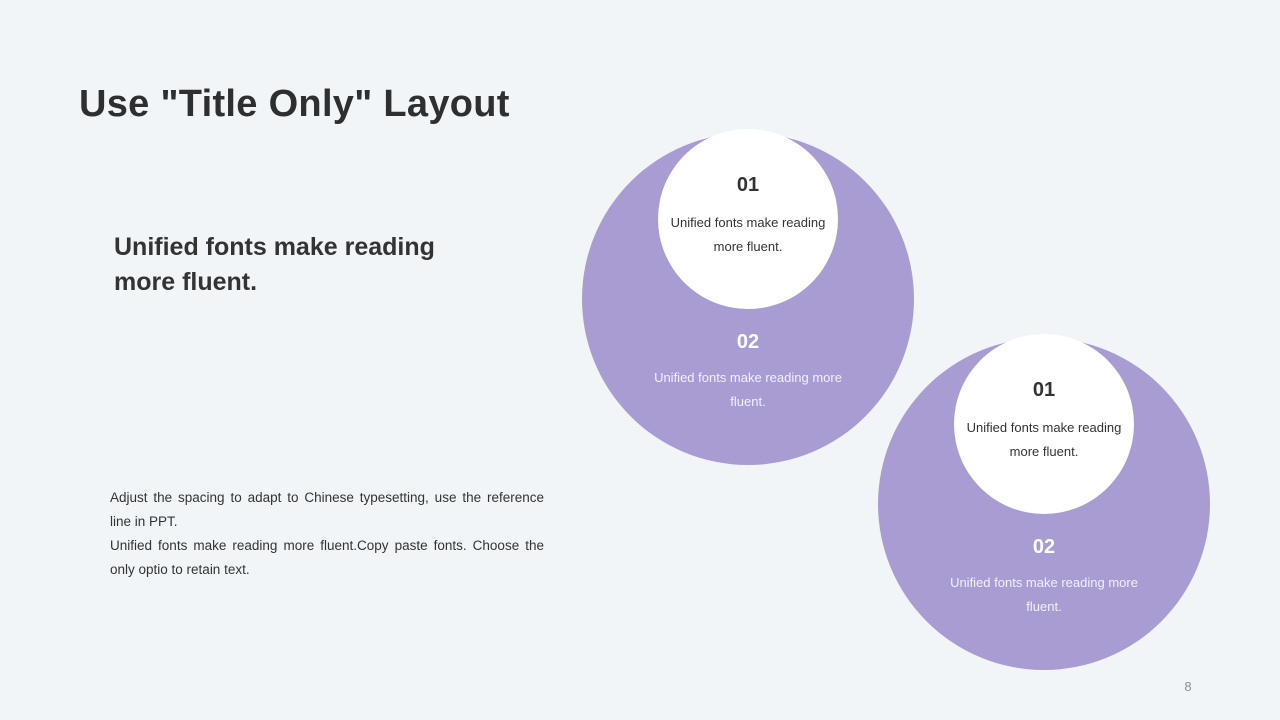 The width and height of the screenshot is (1280, 720). What do you see at coordinates (294, 104) in the screenshot?
I see `slide-title: Use "Title Only" Layout` at bounding box center [294, 104].